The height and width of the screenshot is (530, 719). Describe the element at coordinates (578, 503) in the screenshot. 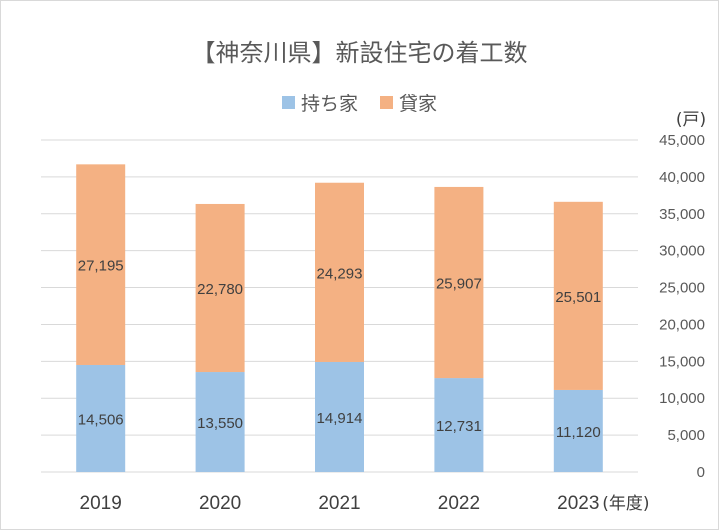

I see `x-tick-label: 2023` at that location.